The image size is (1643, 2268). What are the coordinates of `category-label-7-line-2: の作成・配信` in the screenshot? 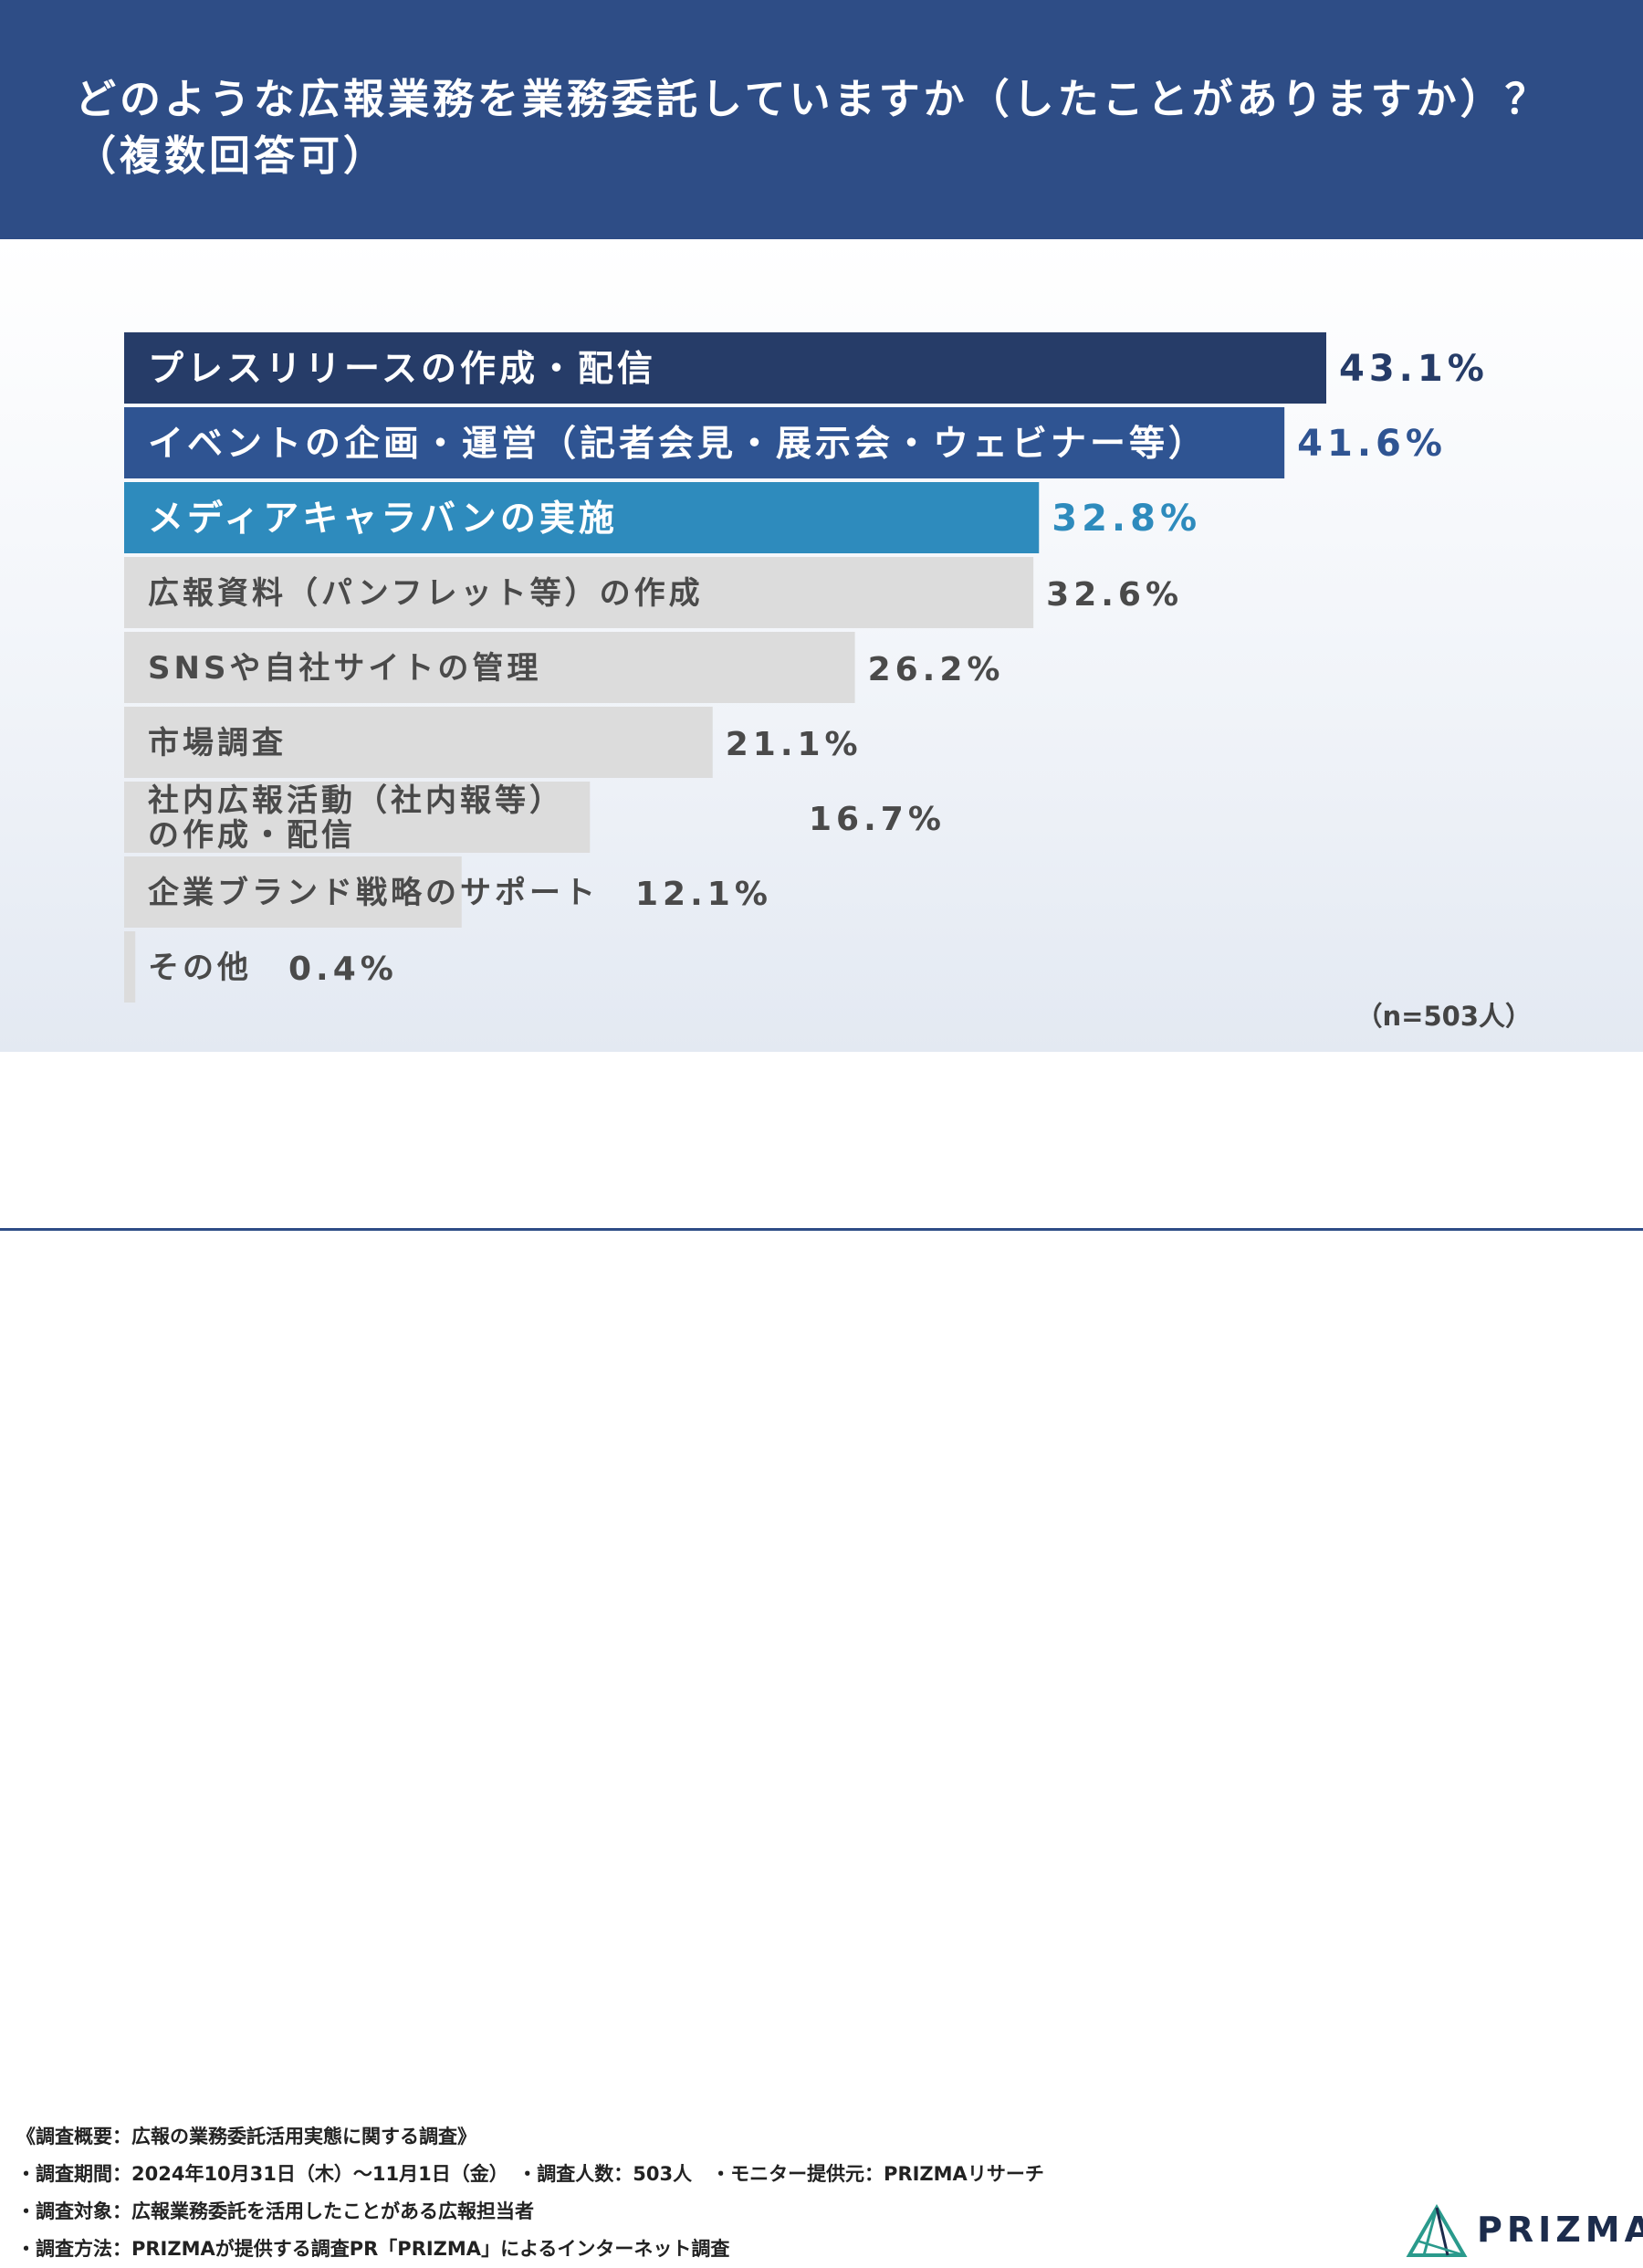 It's located at (252, 835).